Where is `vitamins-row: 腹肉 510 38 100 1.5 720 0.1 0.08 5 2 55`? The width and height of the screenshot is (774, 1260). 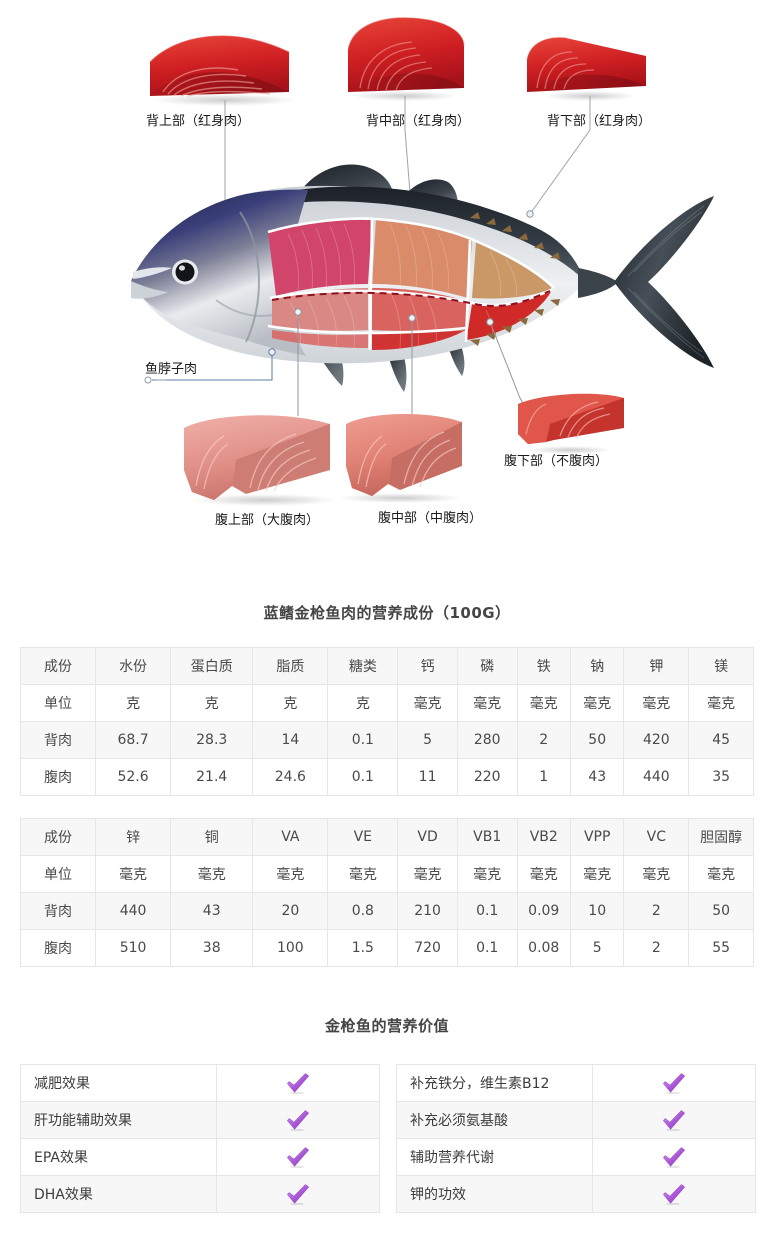 vitamins-row: 腹肉 510 38 100 1.5 720 0.1 0.08 5 2 55 is located at coordinates (386, 948).